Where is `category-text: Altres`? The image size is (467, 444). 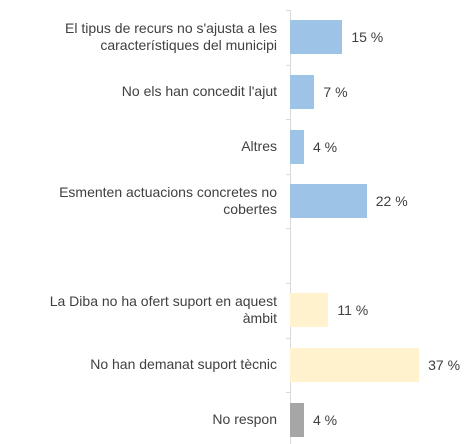 category-text: Altres is located at coordinates (259, 146).